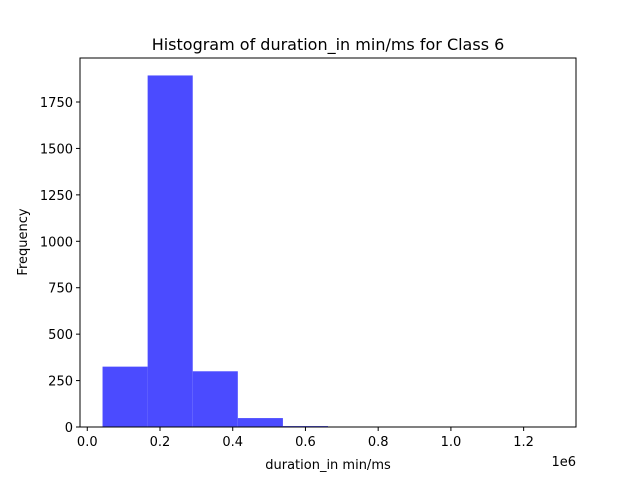 The width and height of the screenshot is (640, 480). What do you see at coordinates (87, 442) in the screenshot?
I see `x-tick-label-0: 0.0` at bounding box center [87, 442].